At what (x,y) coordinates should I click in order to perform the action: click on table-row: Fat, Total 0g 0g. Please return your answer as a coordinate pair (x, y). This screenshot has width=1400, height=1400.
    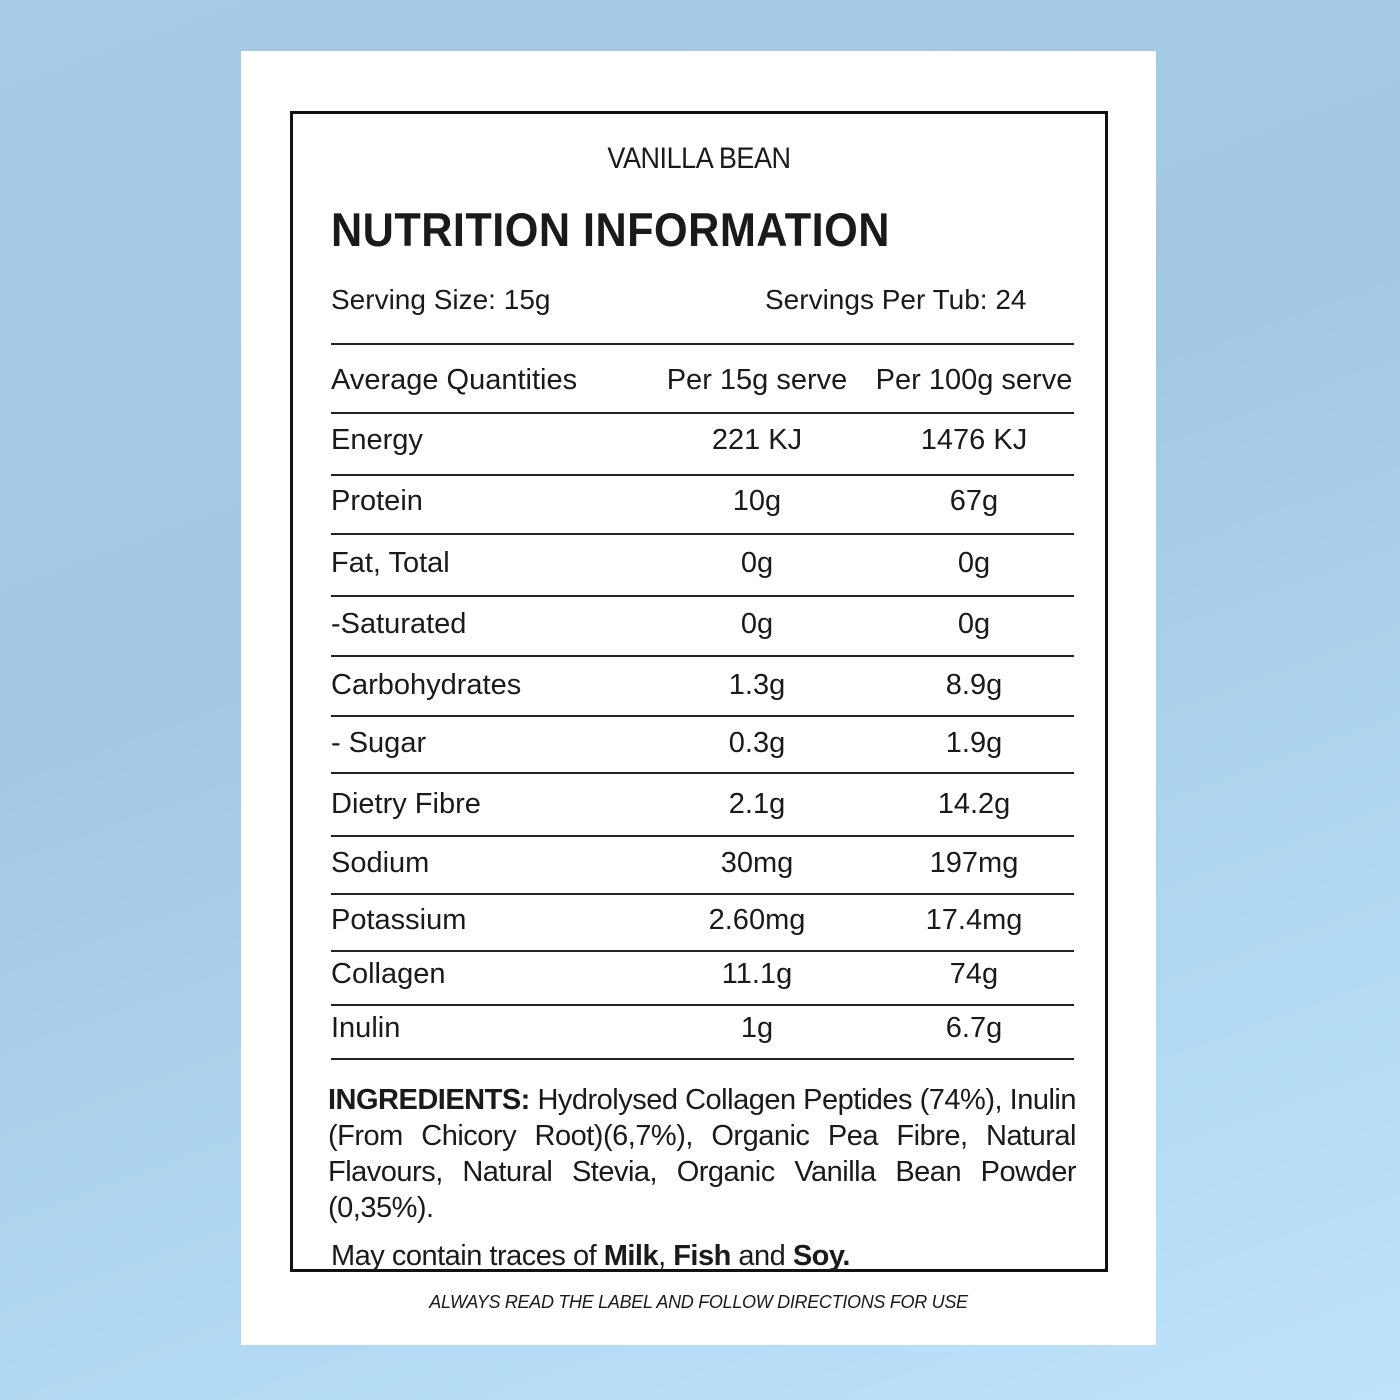
    Looking at the image, I should click on (702, 564).